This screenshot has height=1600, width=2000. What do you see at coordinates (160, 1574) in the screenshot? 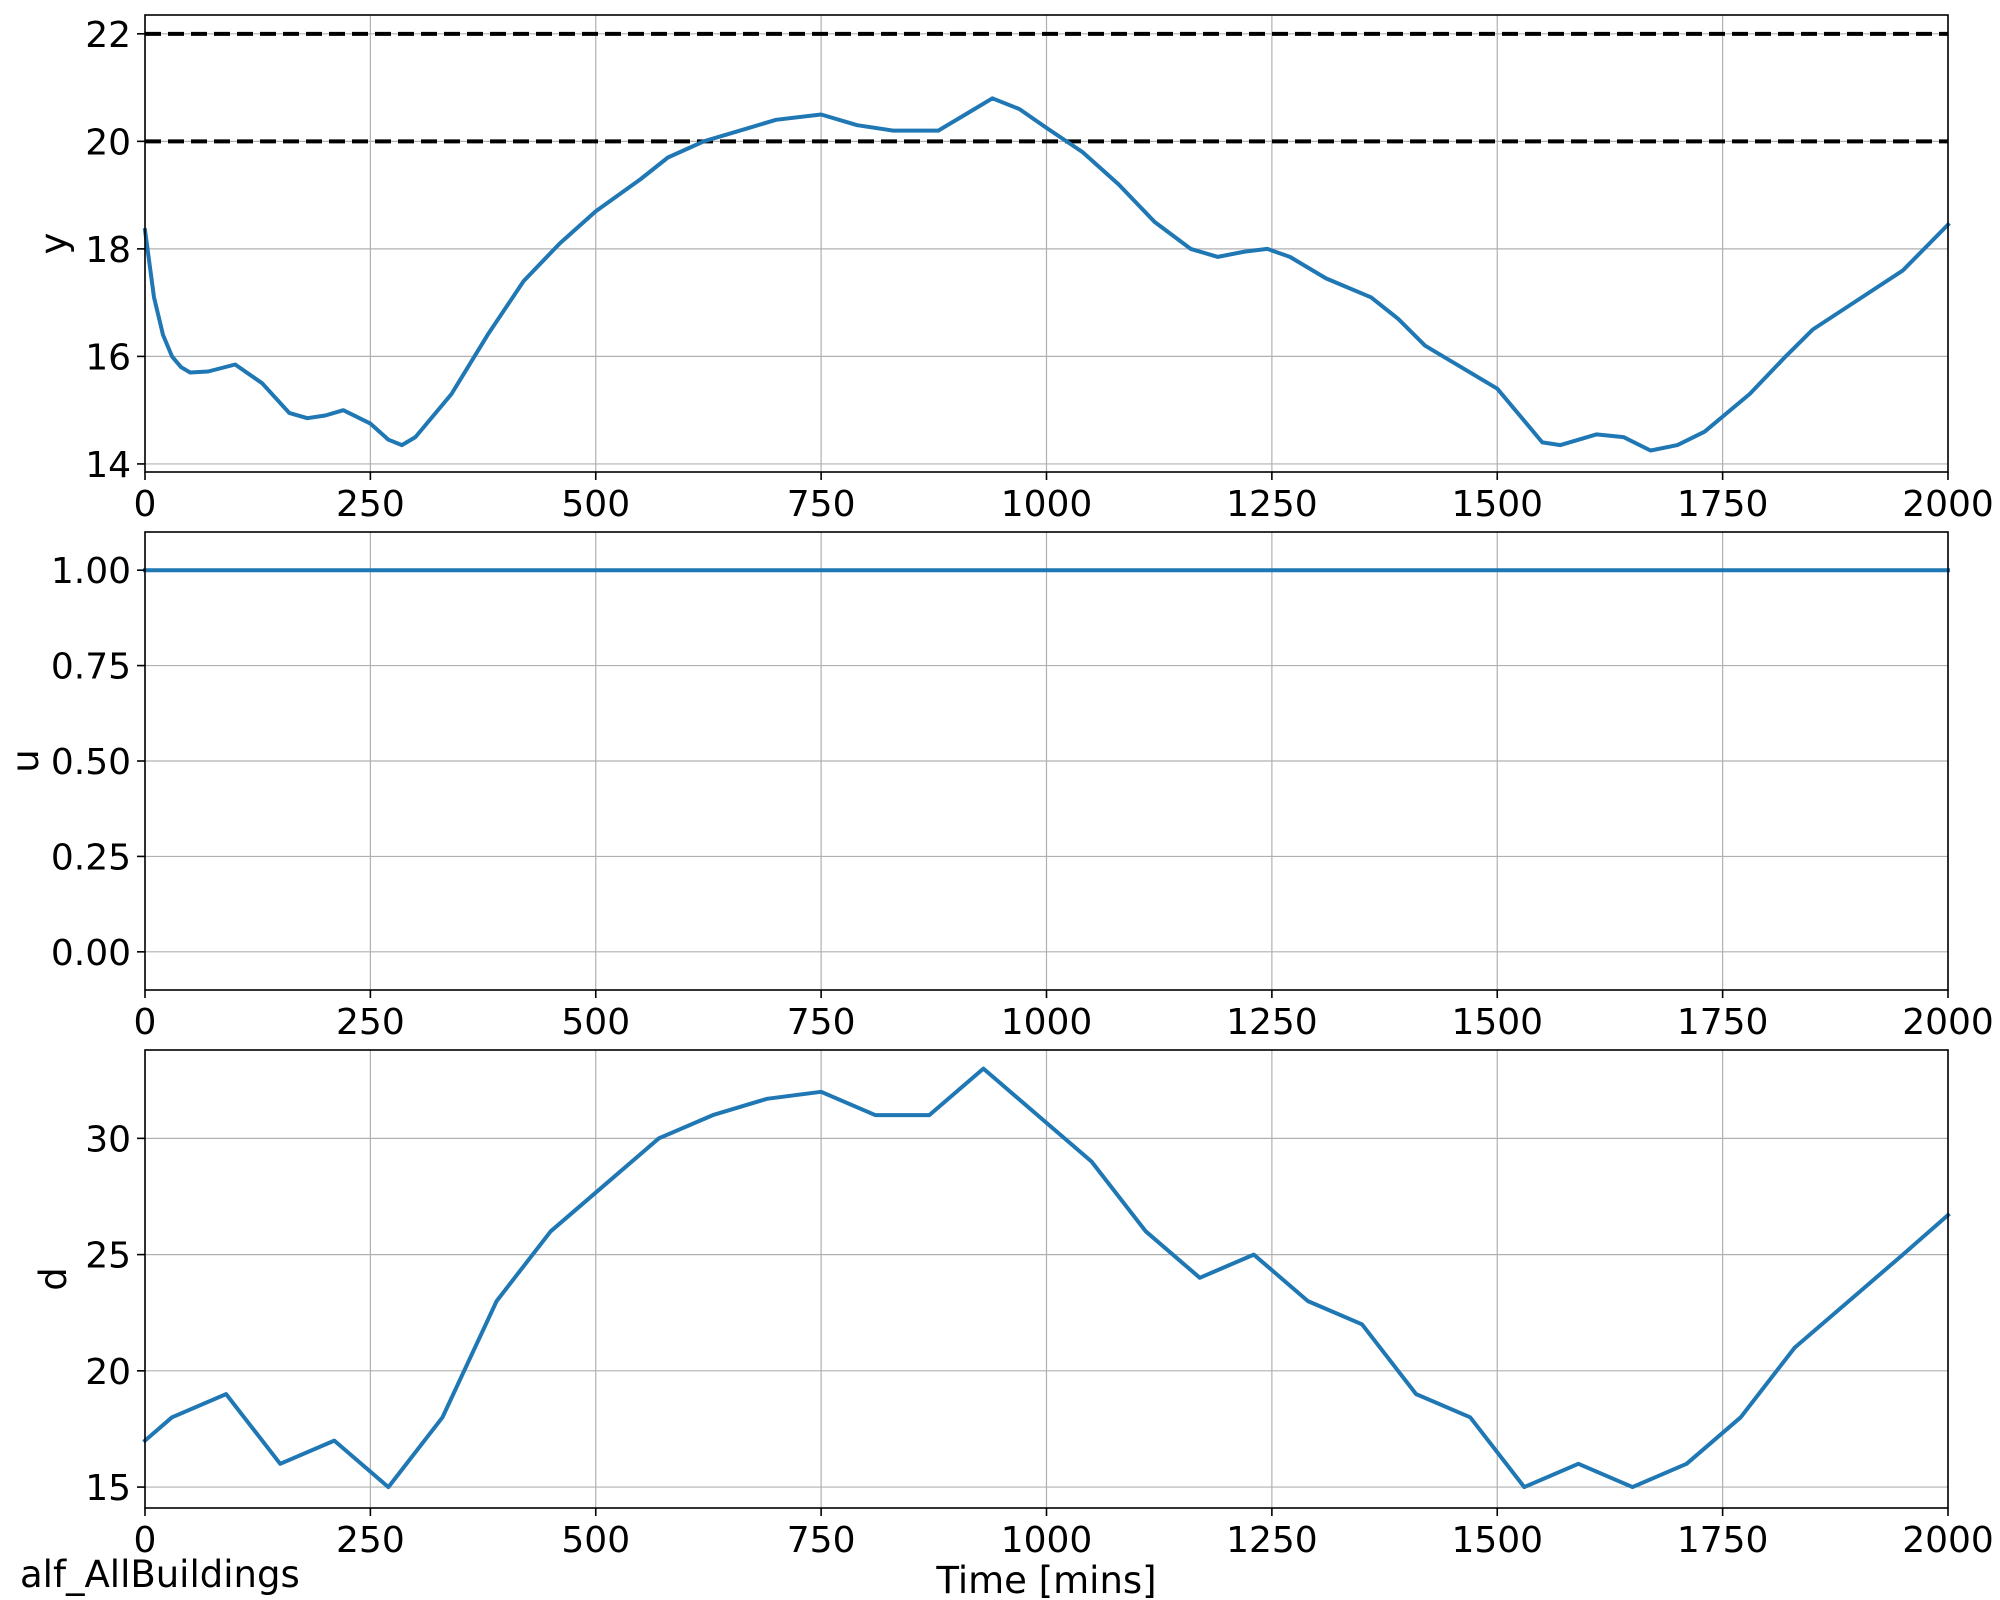
I see `figure-footer-label: alf_AllBuildings` at bounding box center [160, 1574].